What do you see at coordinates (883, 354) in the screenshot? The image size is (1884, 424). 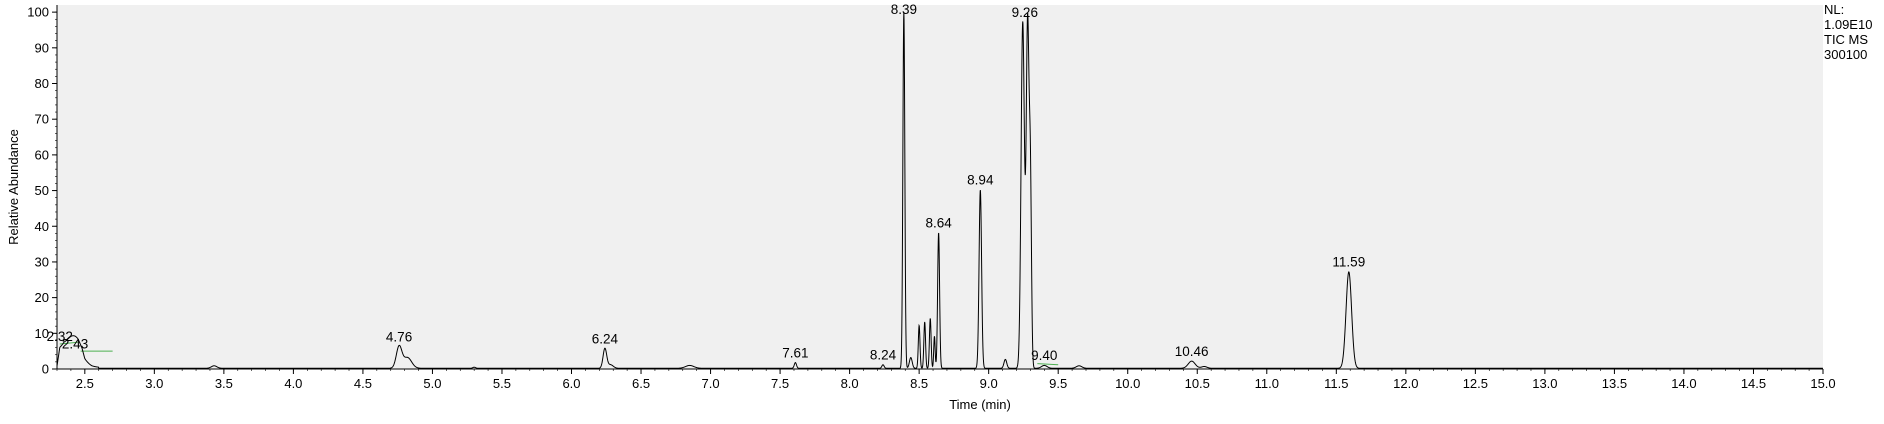 I see `peak-label: 8.24` at bounding box center [883, 354].